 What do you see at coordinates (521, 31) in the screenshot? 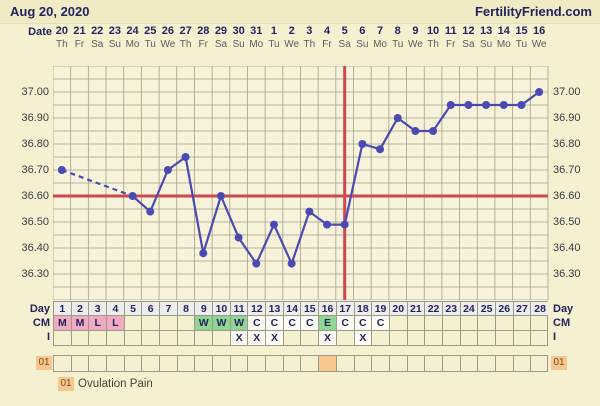
I see `date-number: 15` at bounding box center [521, 31].